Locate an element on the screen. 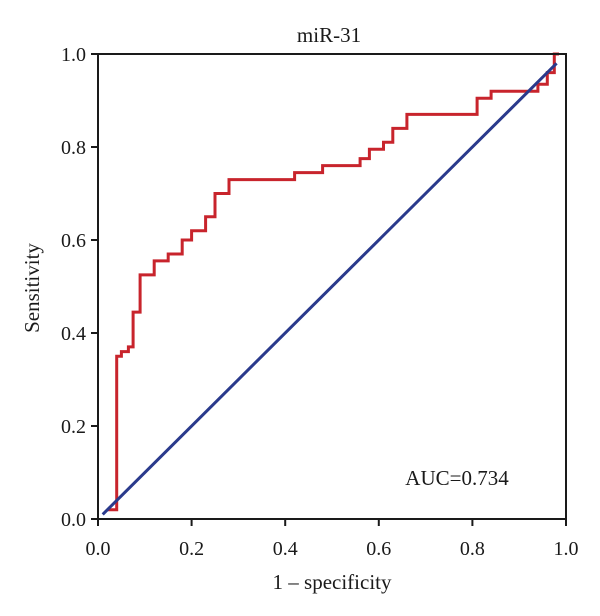  x-axis-label: 1 – specificity is located at coordinates (332, 582).